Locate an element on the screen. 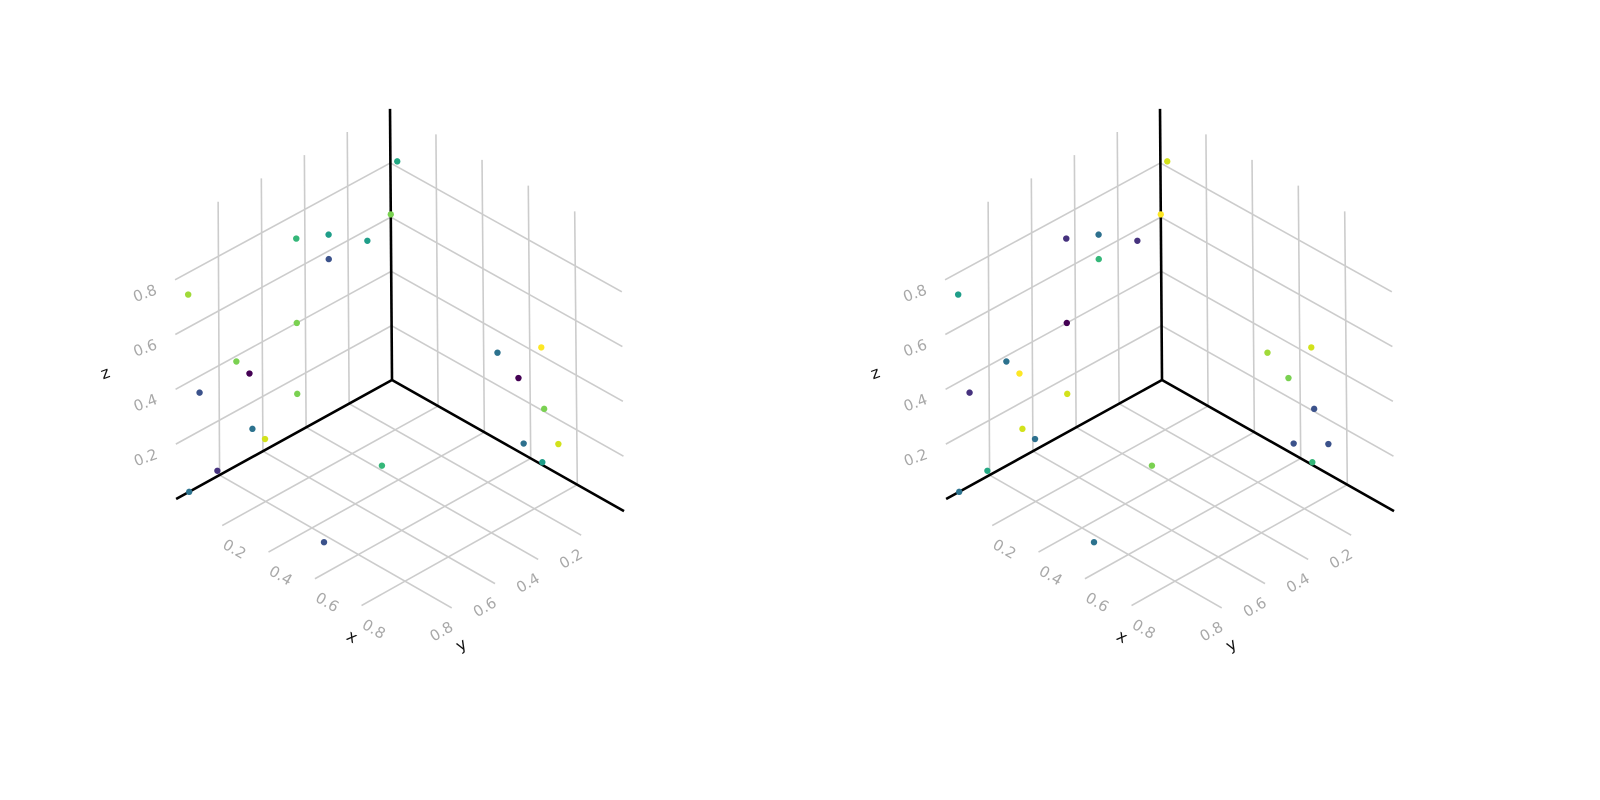 The image size is (1600, 800). x-tick-label: 0.4 is located at coordinates (1051, 576).